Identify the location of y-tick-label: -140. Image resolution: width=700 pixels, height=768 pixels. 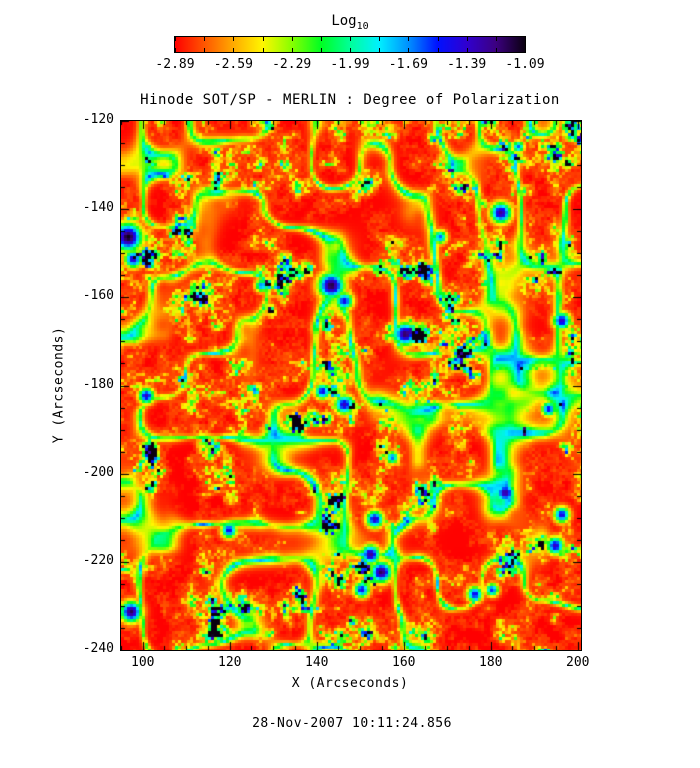
(98, 208).